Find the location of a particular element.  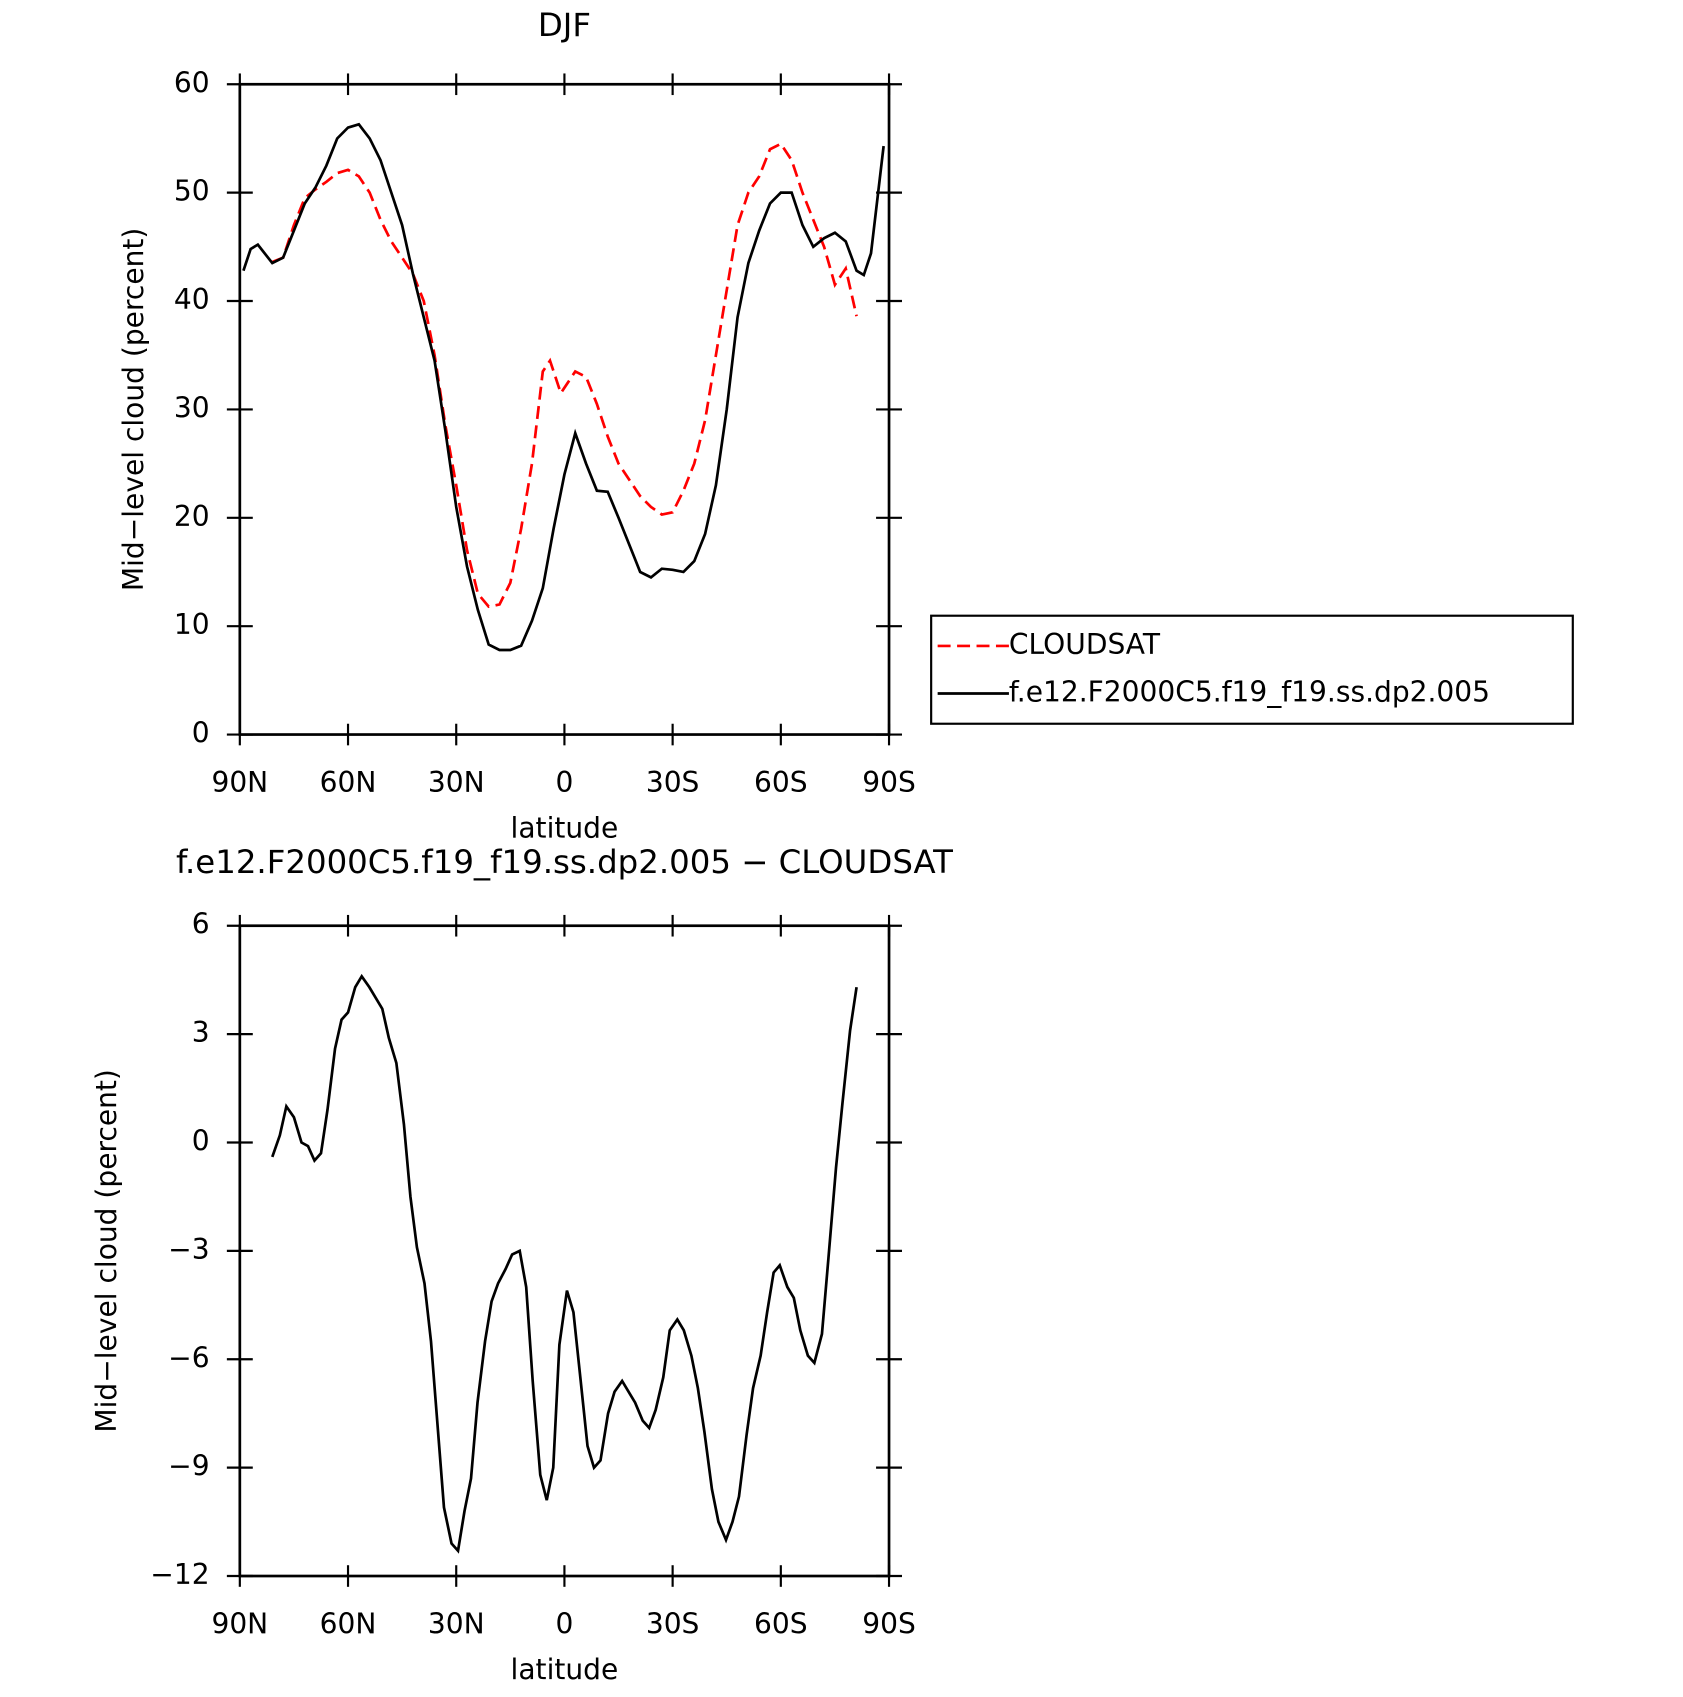

y-tick-label: 6 is located at coordinates (201, 924).